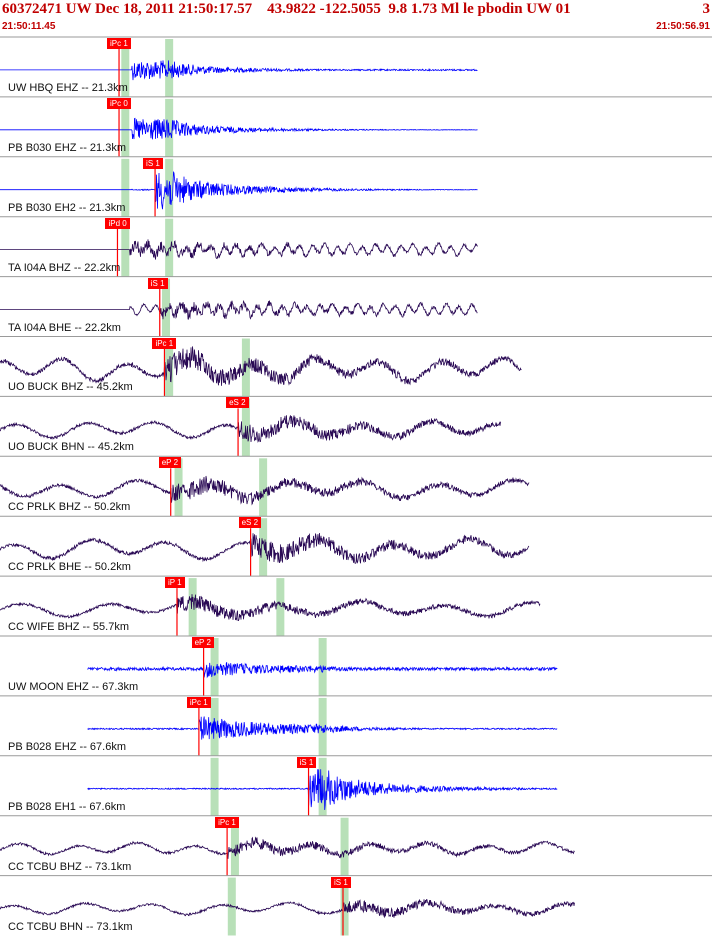  I want to click on pick-label: iPc 0, so click(119, 103).